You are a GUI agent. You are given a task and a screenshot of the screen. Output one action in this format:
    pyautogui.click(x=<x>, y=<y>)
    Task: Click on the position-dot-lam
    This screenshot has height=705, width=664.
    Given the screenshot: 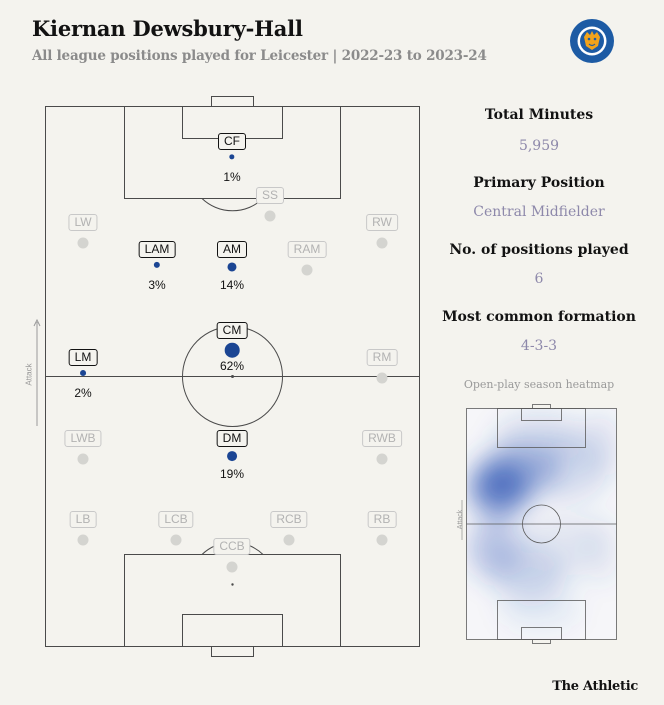 What is the action you would take?
    pyautogui.click(x=157, y=265)
    